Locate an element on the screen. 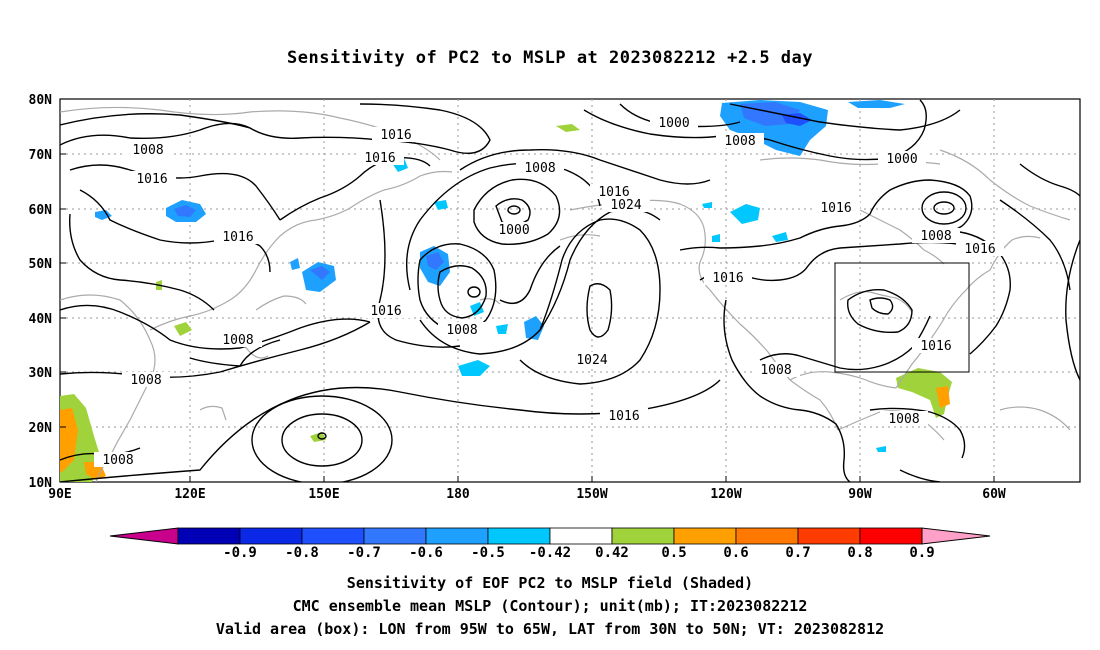 This screenshot has width=1100, height=650. longitude-labels: 90E 120E 150E 180 150W 120W 90W 60W is located at coordinates (527, 494).